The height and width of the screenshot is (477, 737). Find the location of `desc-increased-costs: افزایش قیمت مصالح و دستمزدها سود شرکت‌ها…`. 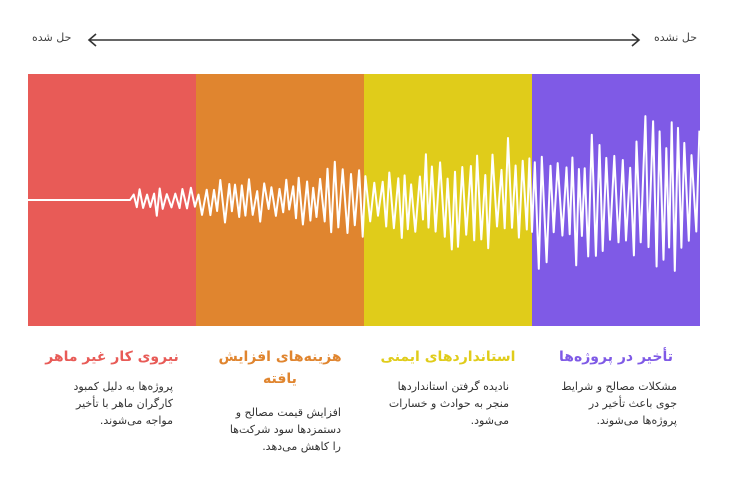

desc-increased-costs: افزایش قیمت مصالح و دستمزدها سود شرکت‌ها… is located at coordinates (285, 429).